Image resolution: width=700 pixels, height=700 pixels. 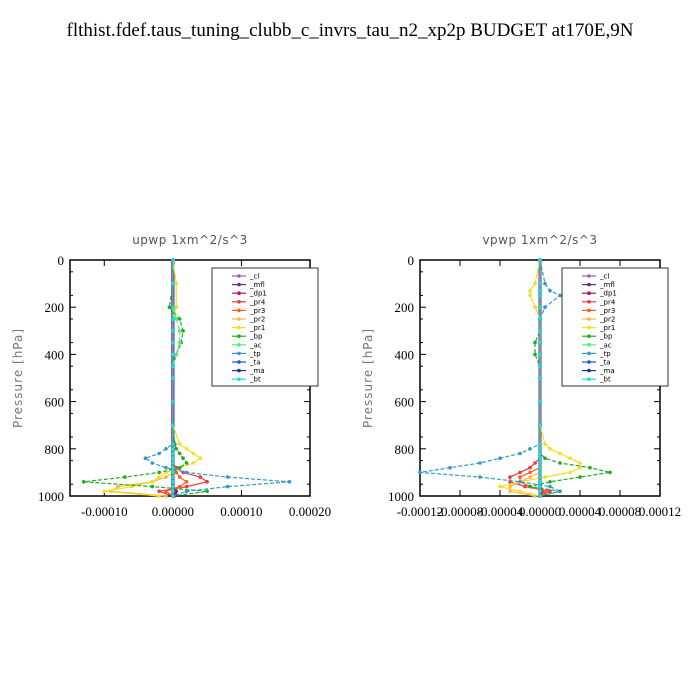 I want to click on y-tick-label: 1000, so click(x=401, y=496).